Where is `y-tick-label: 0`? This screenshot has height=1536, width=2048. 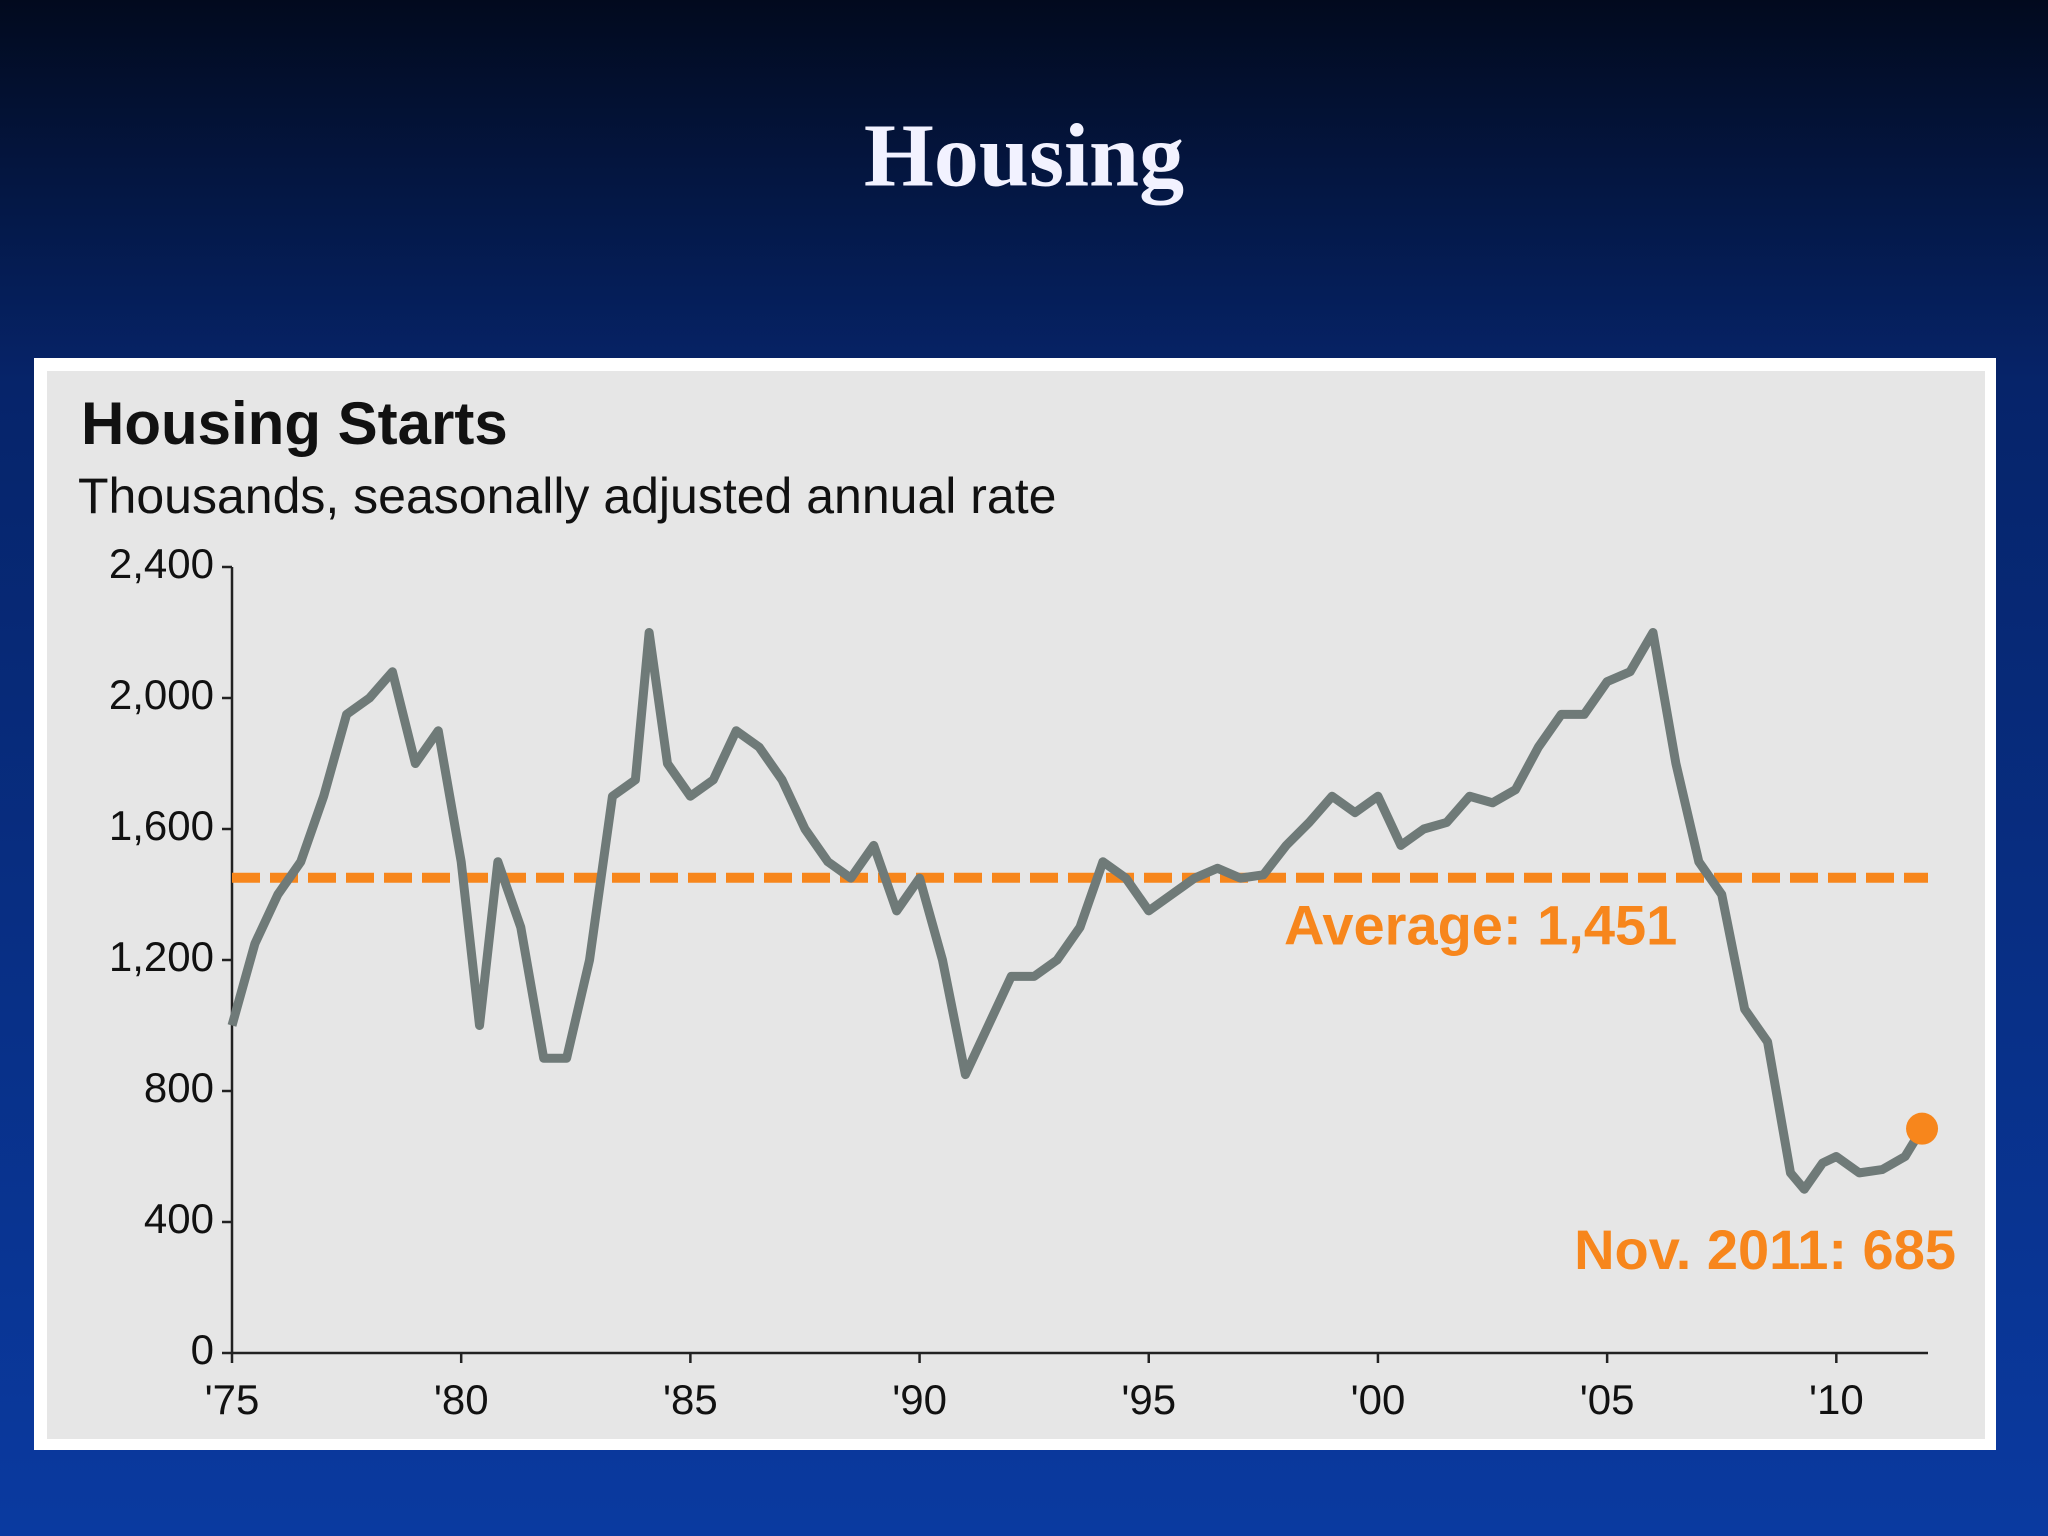
y-tick-label: 0 is located at coordinates (202, 1349).